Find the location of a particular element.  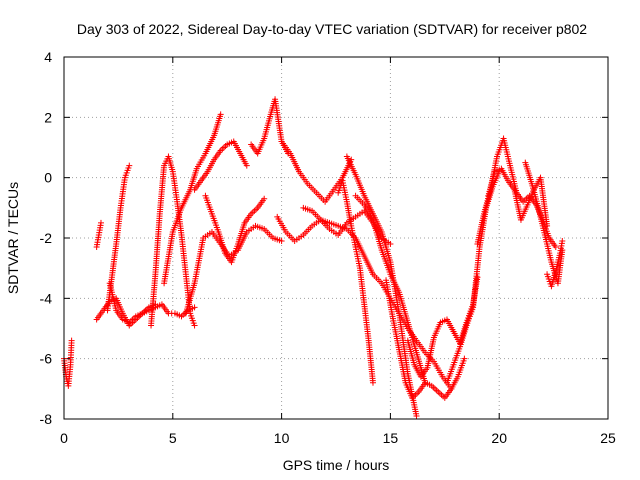

x-tick-label: 0 is located at coordinates (64, 438).